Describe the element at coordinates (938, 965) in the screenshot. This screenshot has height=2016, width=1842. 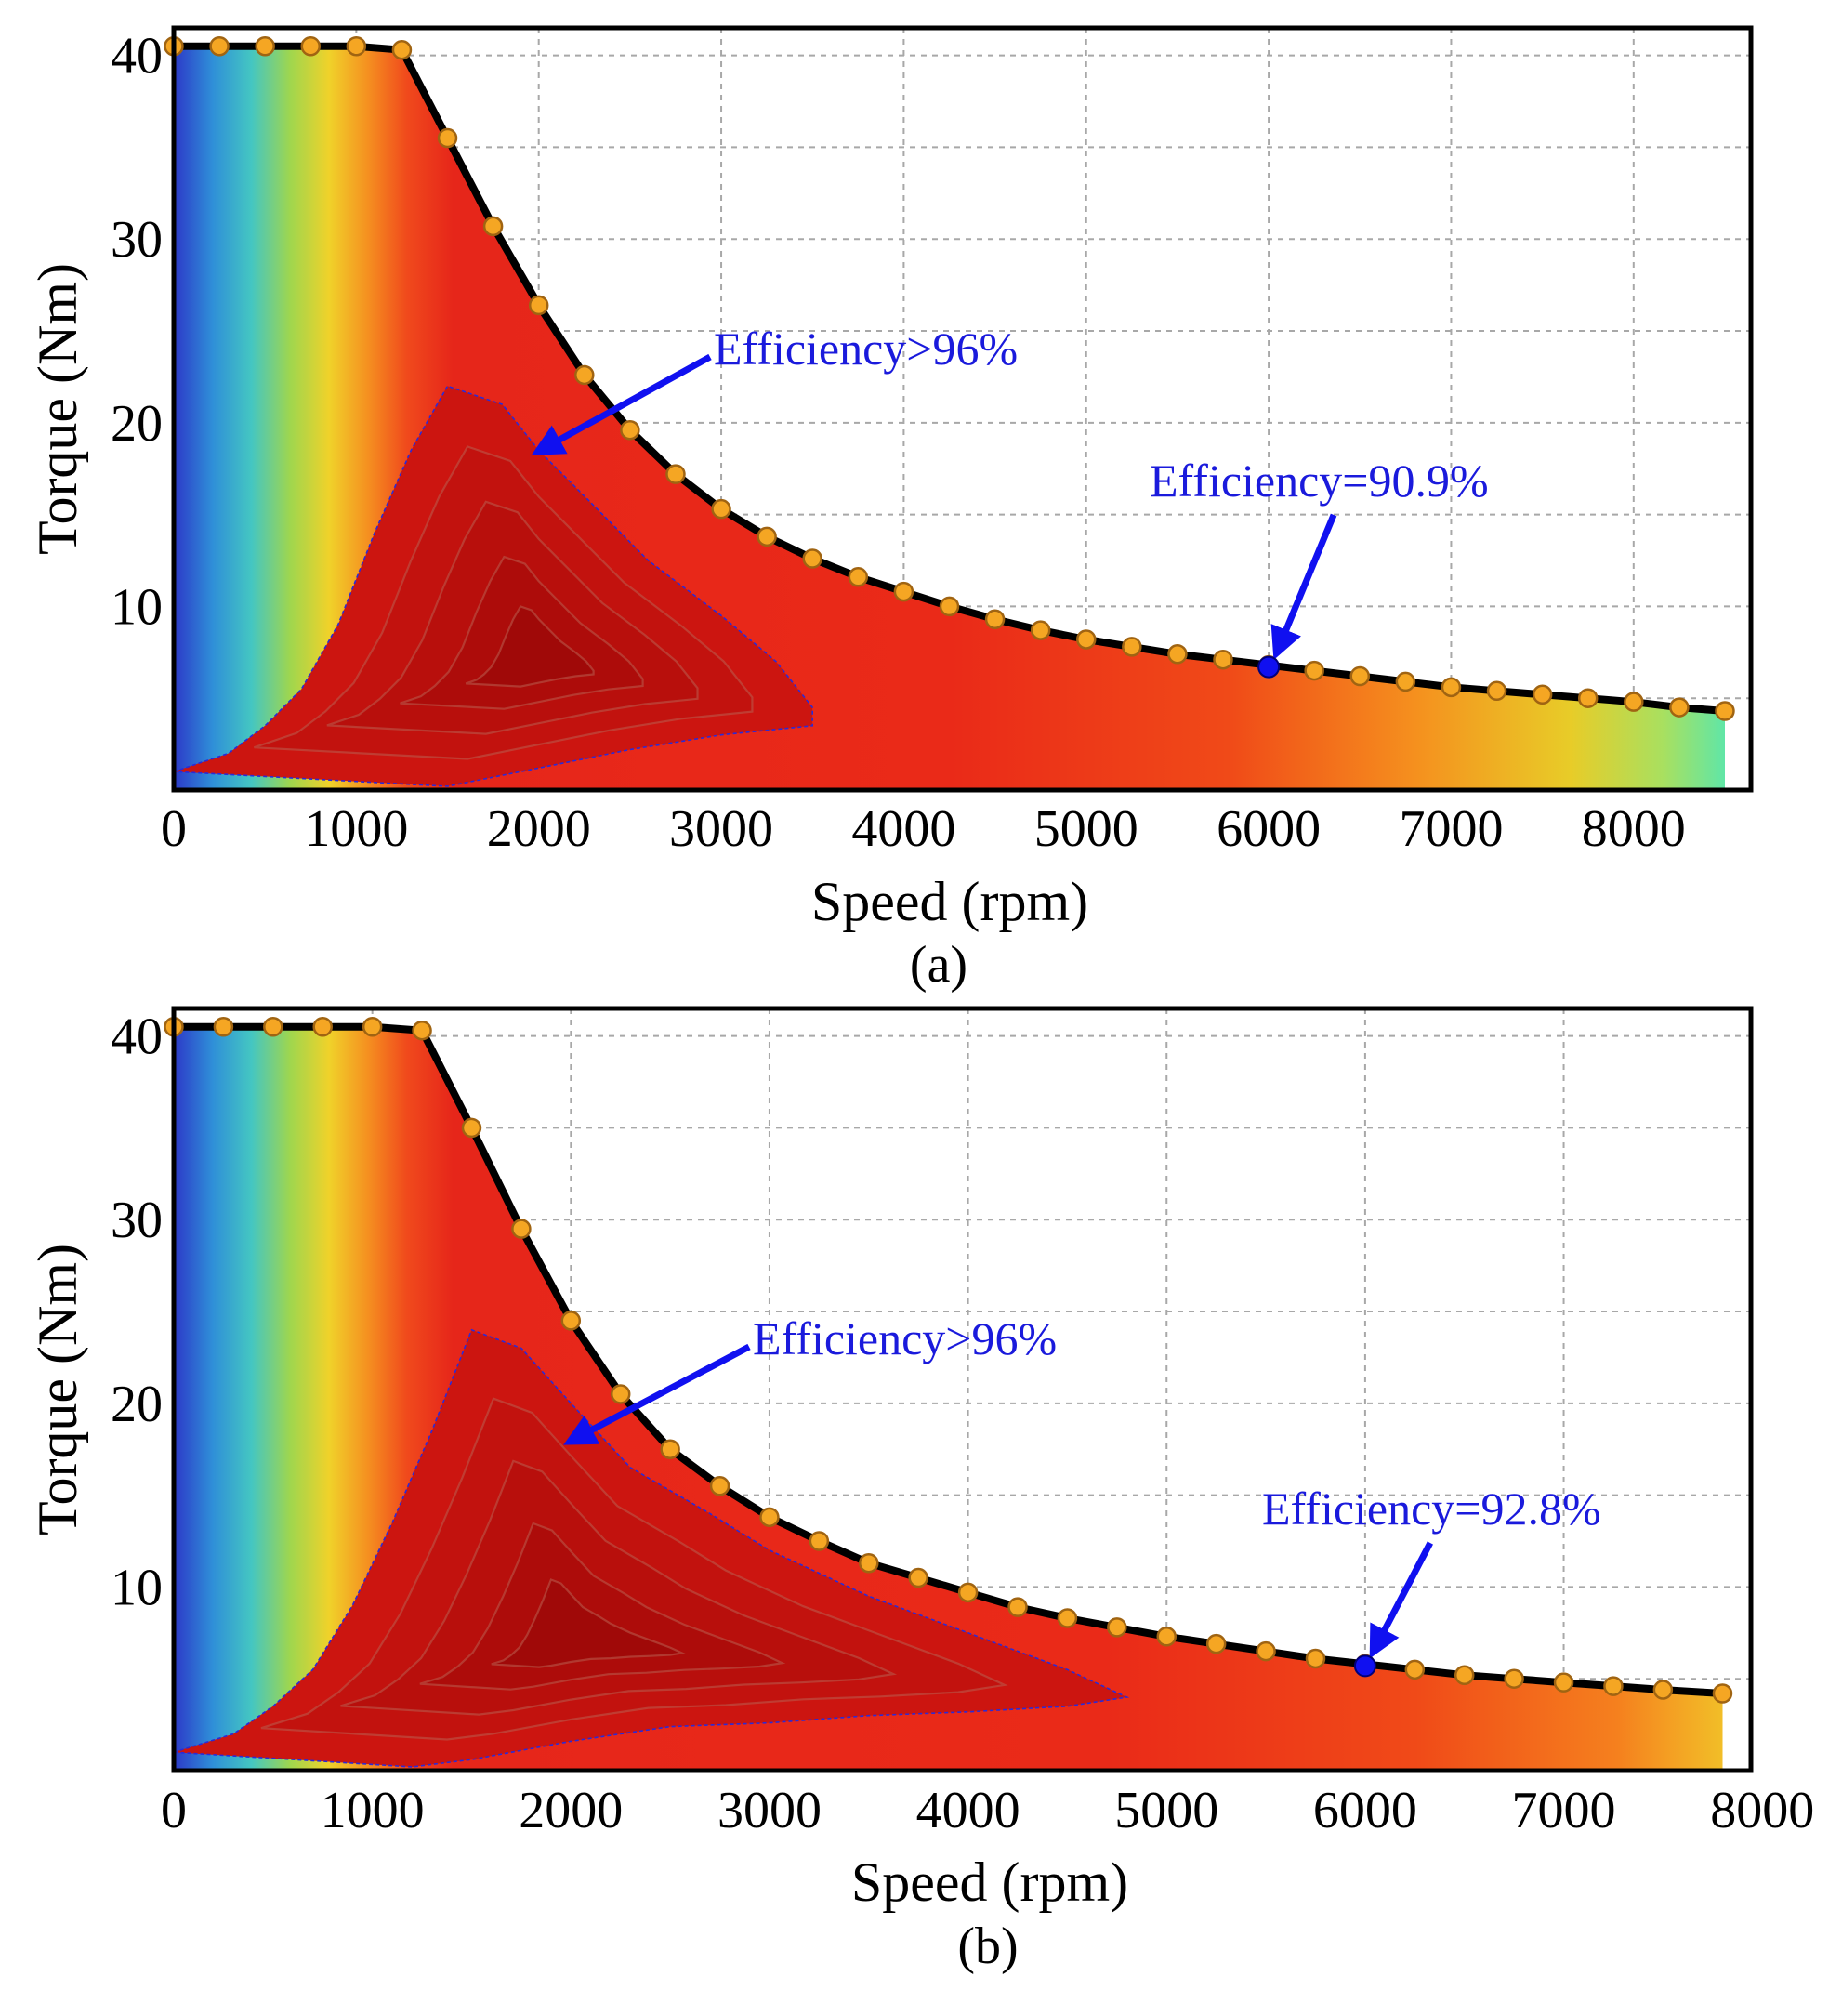
I see `panel-caption-a: (a)` at that location.